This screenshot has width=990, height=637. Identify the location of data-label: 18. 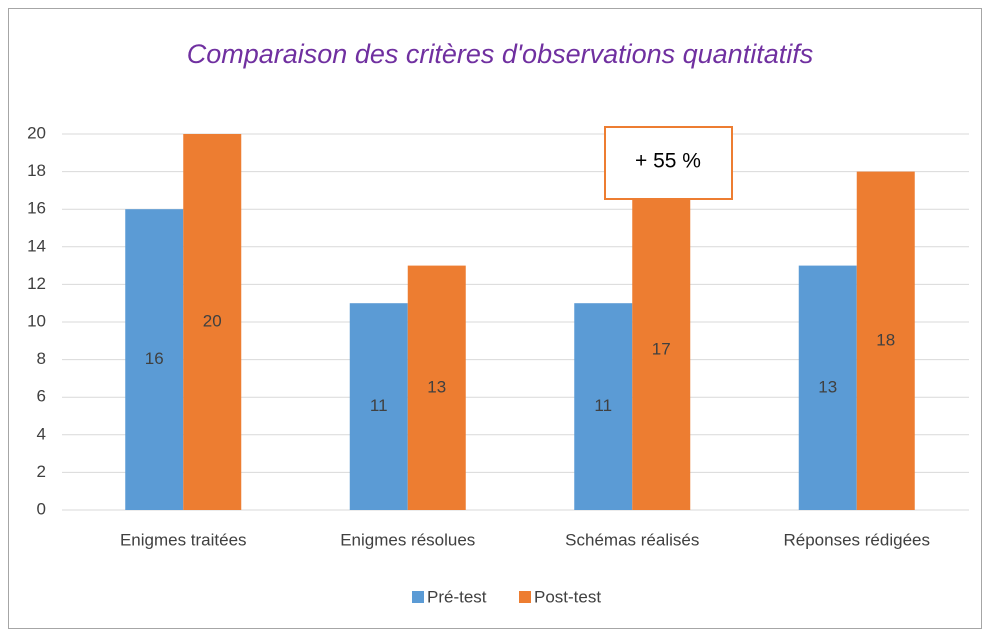
(885, 339).